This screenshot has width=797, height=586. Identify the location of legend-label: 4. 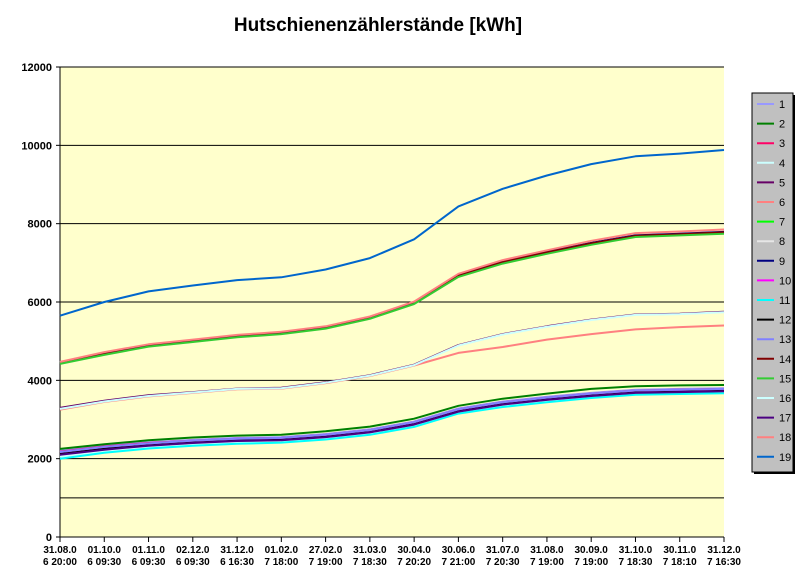
(782, 164).